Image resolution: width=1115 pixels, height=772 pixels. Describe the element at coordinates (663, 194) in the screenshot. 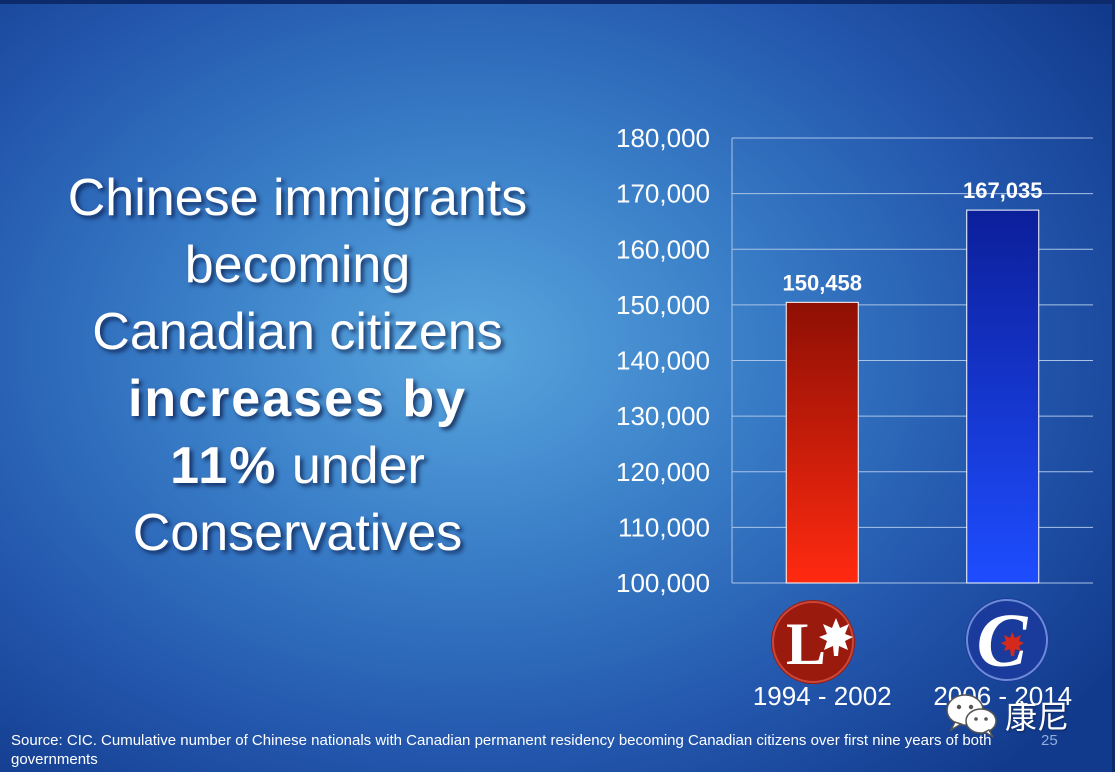

I see `y-tick-label: 170,000` at that location.